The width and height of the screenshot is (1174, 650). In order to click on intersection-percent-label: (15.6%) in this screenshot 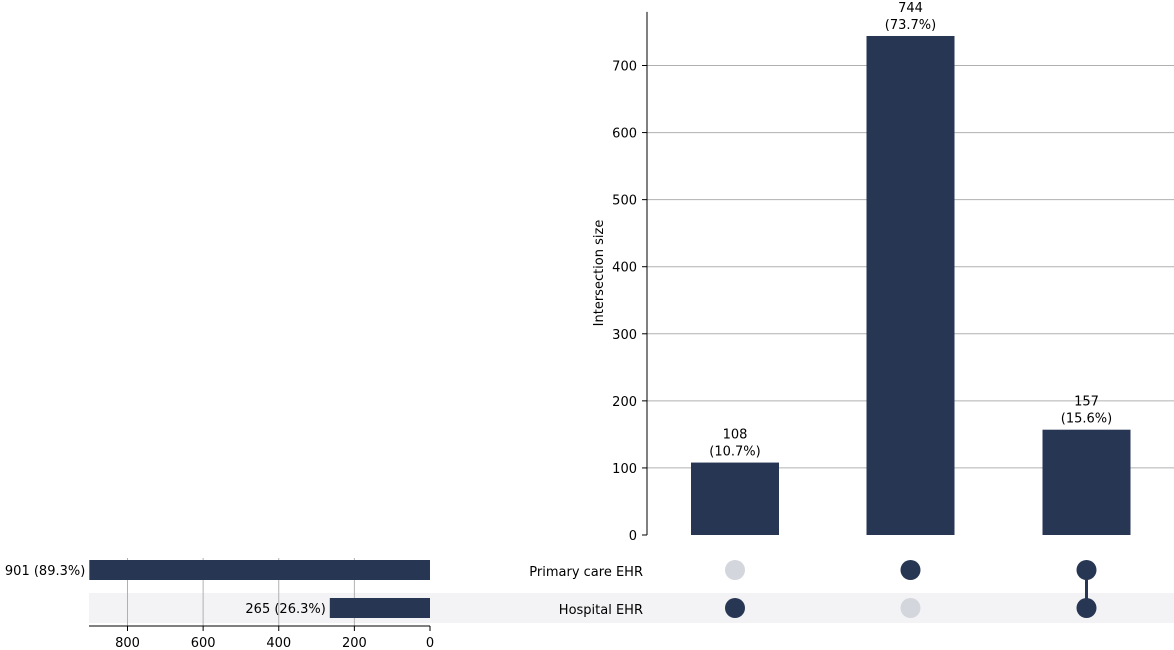, I will do `click(1086, 419)`.